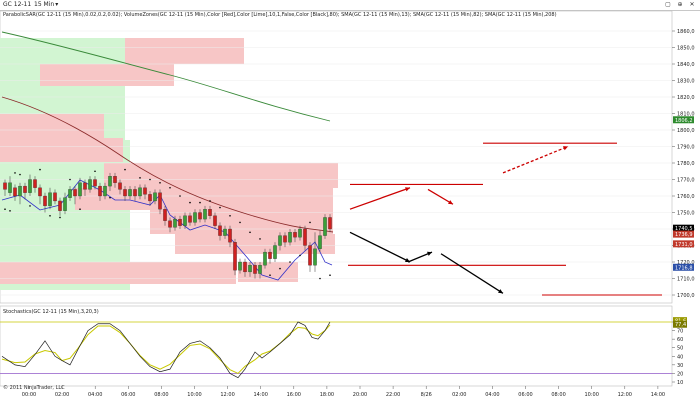 This screenshot has height=403, width=700. Describe the element at coordinates (680, 366) in the screenshot. I see `stoch-tick-label: 30` at that location.